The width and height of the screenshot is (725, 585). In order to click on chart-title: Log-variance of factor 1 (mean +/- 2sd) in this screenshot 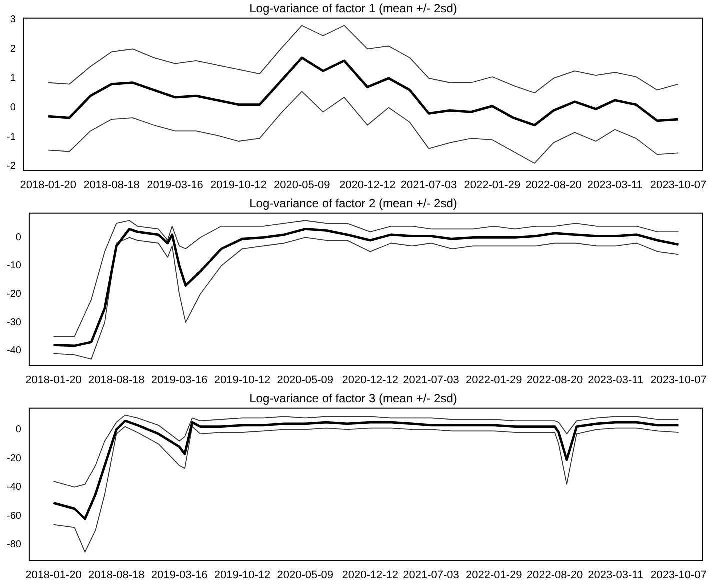, I will do `click(354, 9)`.